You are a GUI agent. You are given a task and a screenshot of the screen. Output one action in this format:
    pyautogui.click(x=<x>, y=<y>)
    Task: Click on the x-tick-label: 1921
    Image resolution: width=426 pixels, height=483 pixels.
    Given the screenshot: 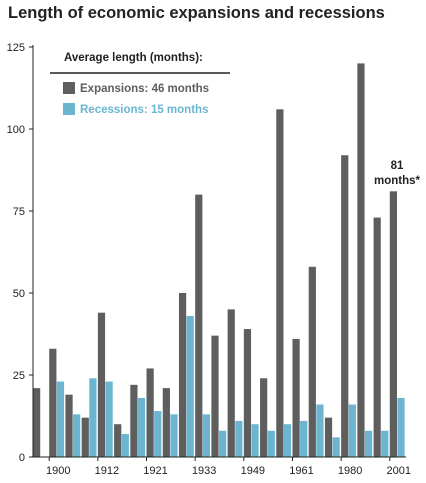 What is the action you would take?
    pyautogui.click(x=155, y=471)
    